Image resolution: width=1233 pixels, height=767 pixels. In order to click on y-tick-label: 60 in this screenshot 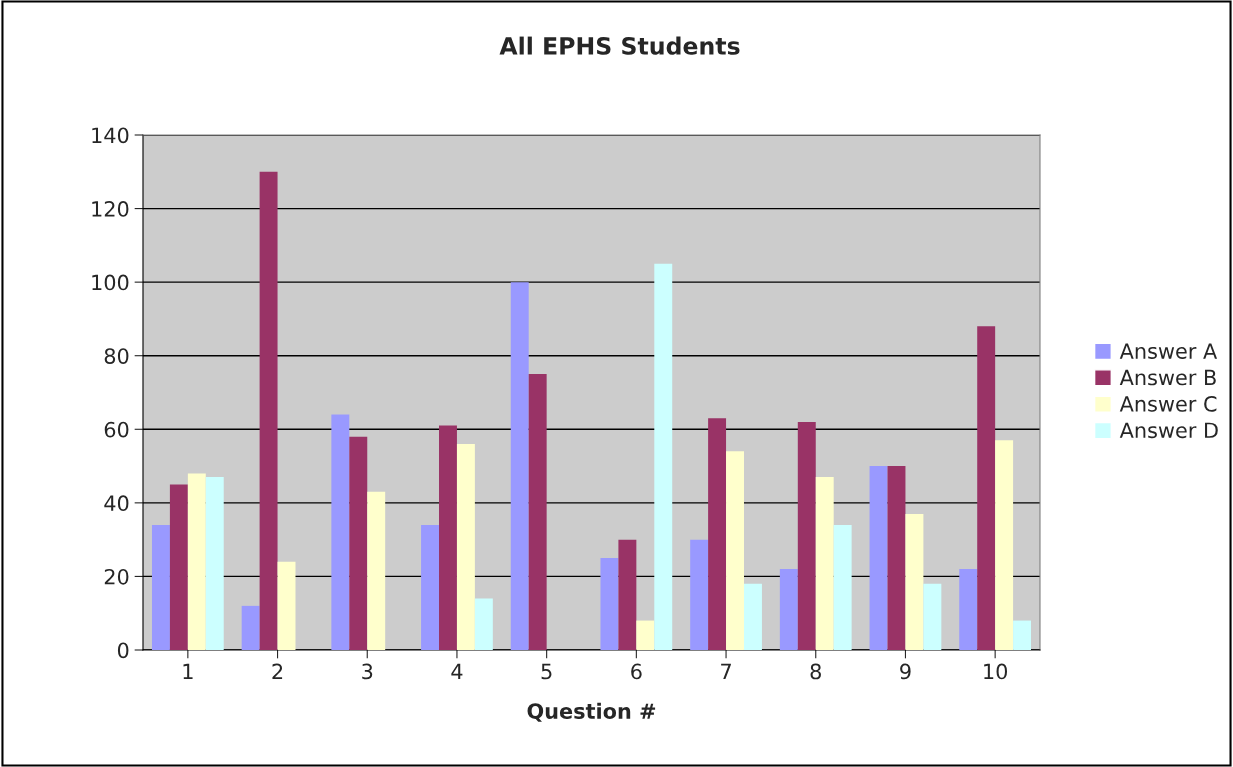, I will do `click(116, 429)`.